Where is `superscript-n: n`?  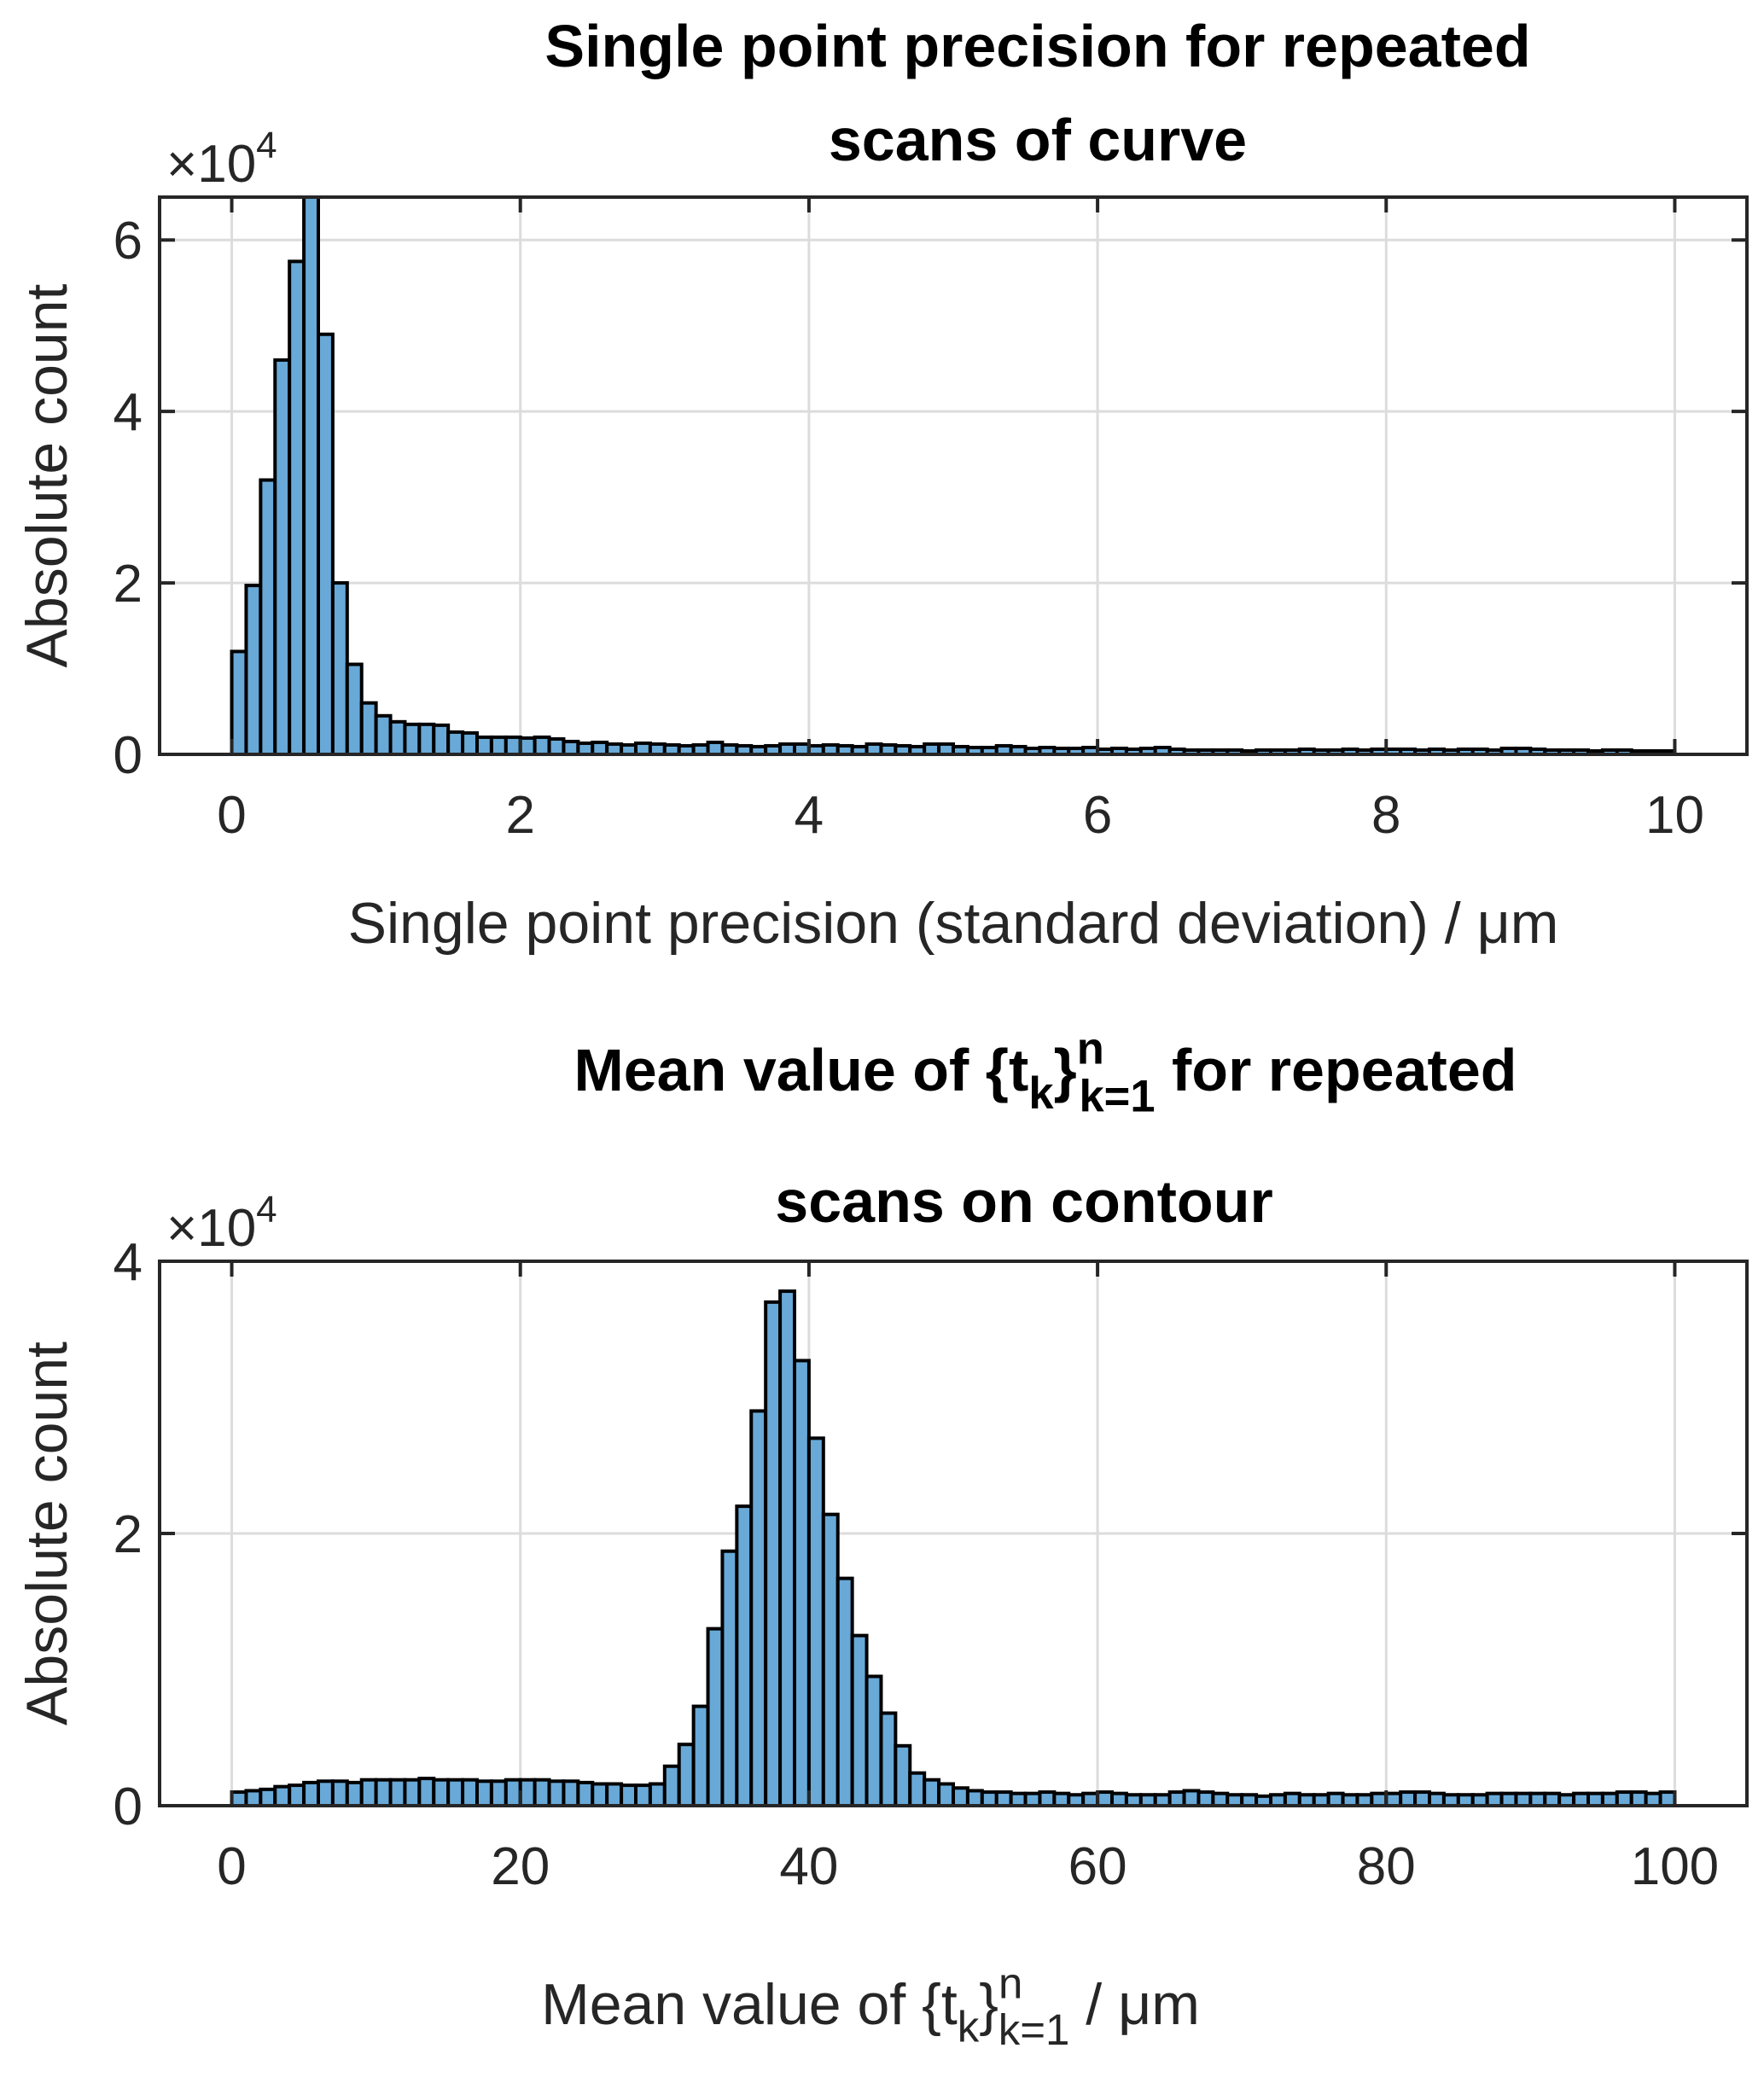
superscript-n: n is located at coordinates (1010, 1982).